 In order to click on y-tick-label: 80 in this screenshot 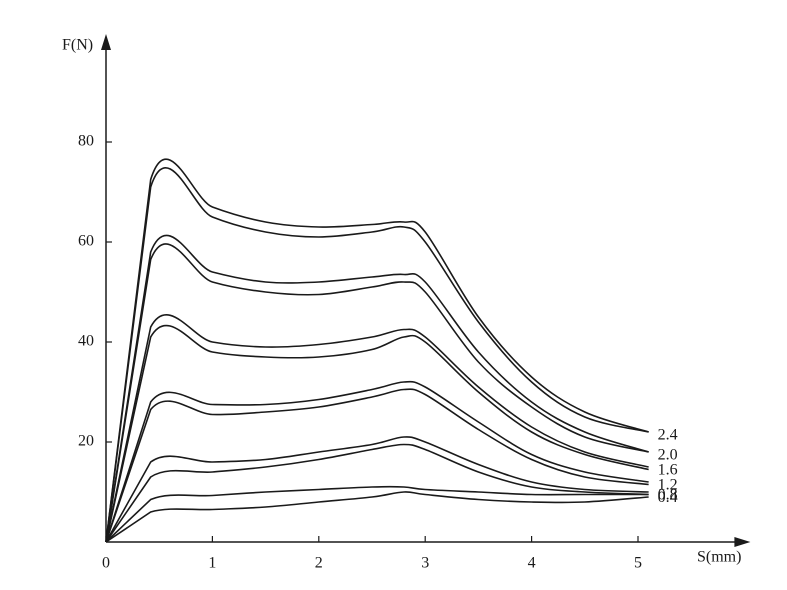, I will do `click(86, 141)`.